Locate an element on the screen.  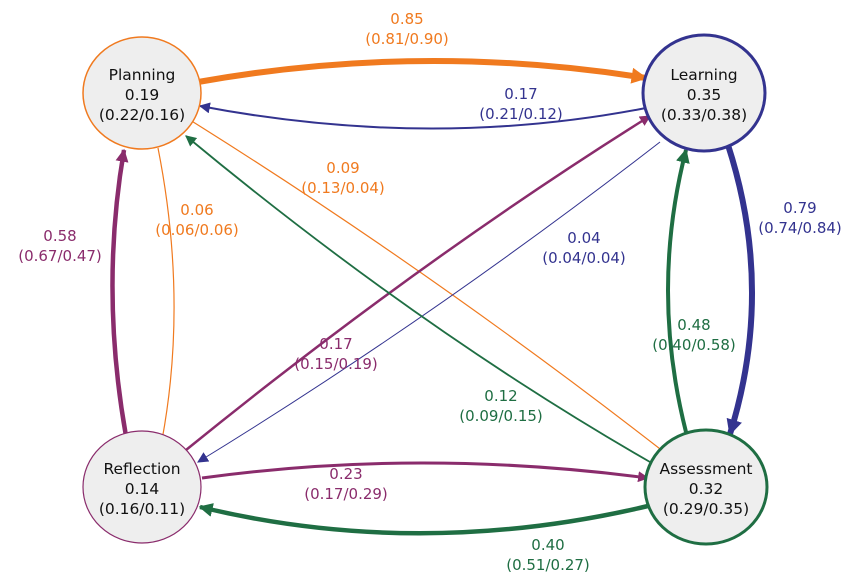
edge-reflection-assessment is located at coordinates (425, 472).